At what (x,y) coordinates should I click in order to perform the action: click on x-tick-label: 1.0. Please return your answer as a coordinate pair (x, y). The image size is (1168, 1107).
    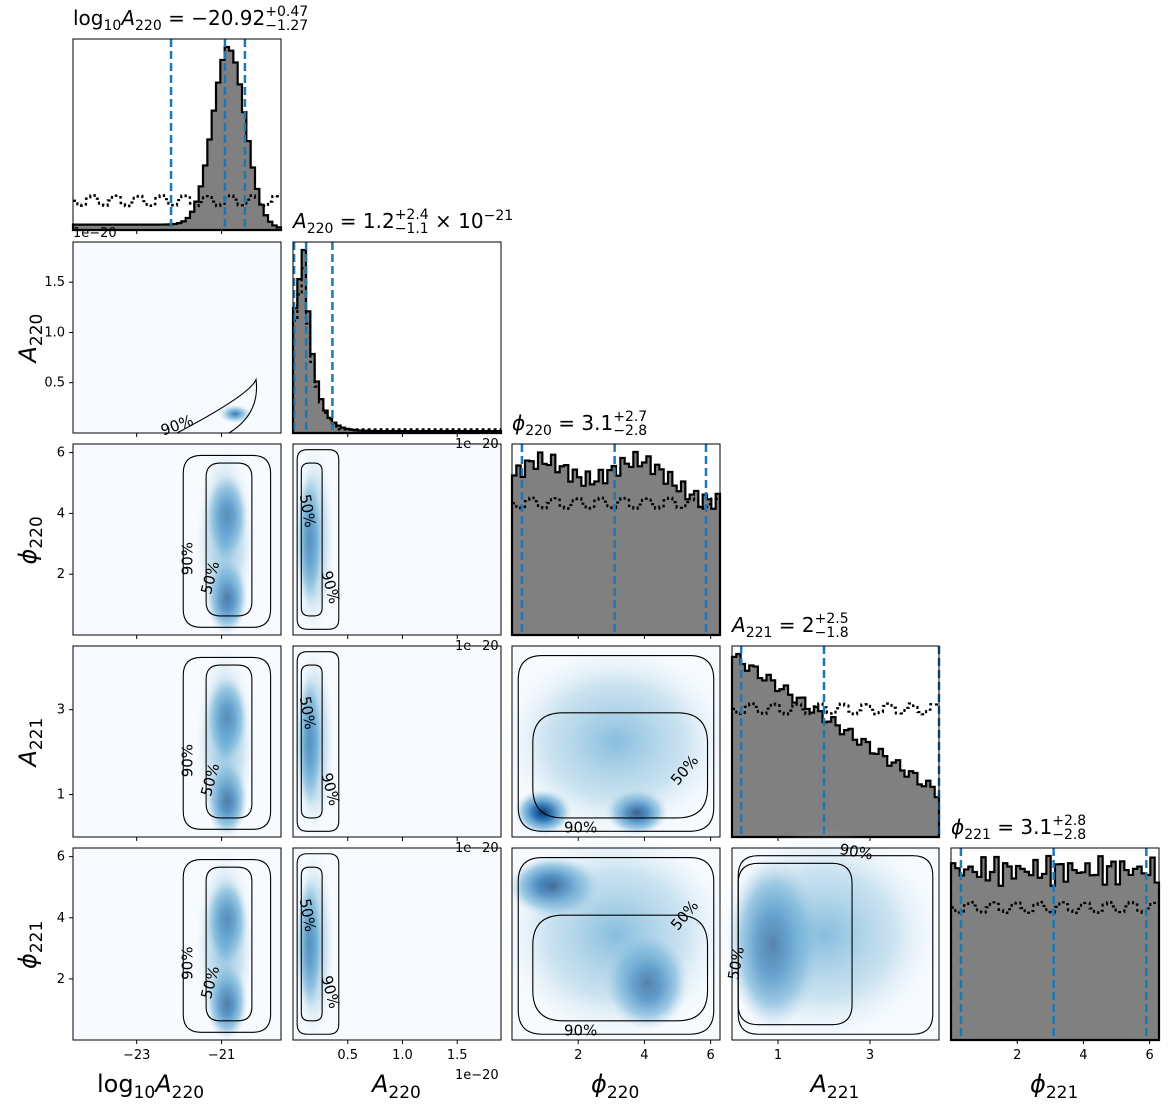
    Looking at the image, I should click on (402, 1055).